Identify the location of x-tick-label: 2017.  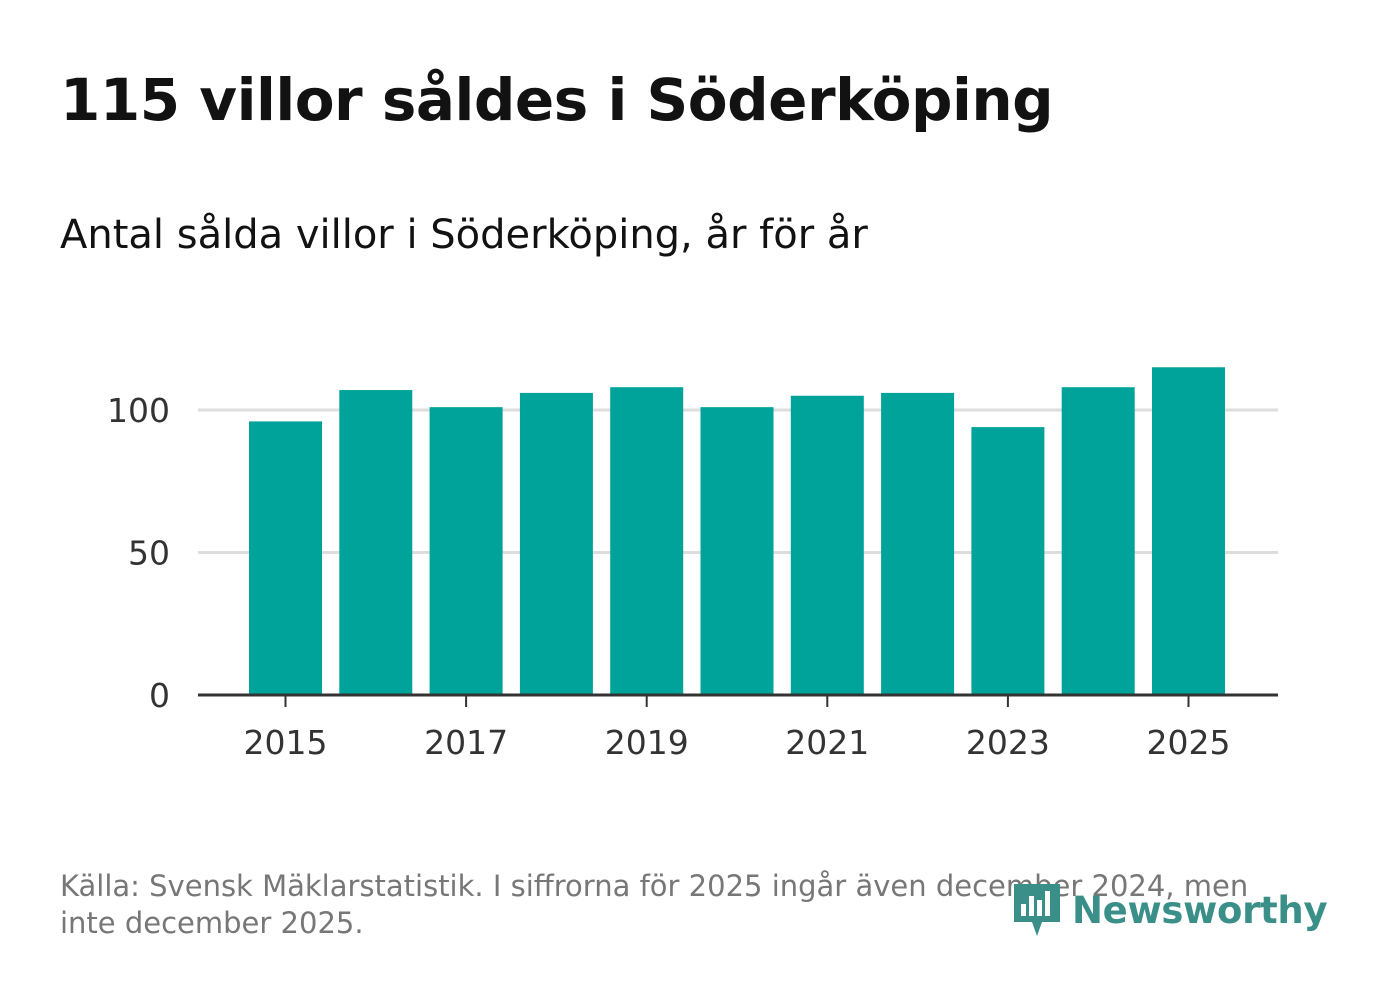
(466, 742).